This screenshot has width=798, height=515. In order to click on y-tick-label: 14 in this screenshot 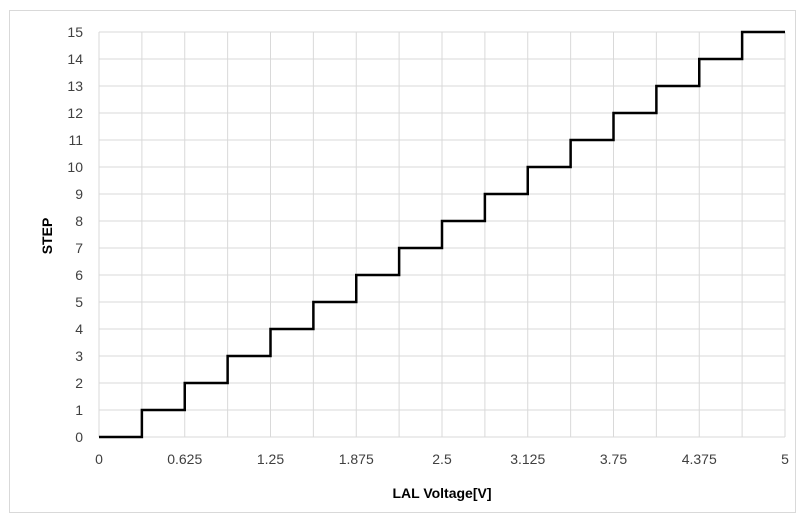, I will do `click(75, 59)`.